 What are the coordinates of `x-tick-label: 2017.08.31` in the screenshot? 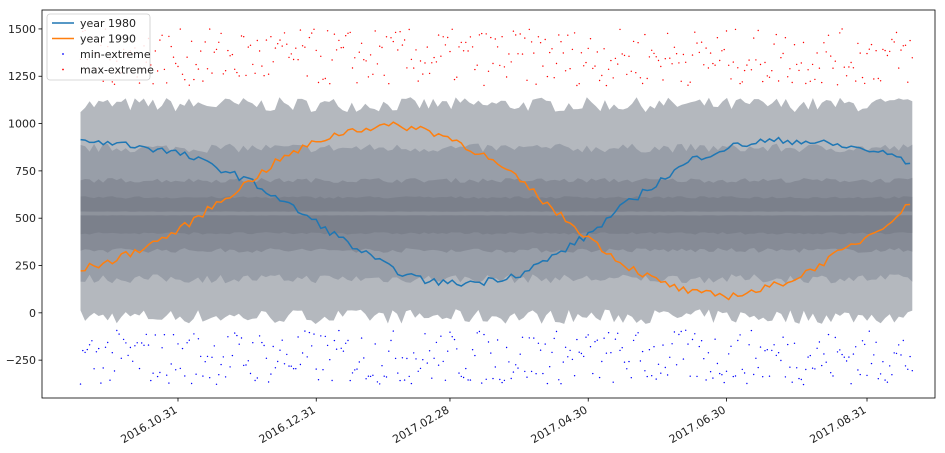 It's located at (837, 424).